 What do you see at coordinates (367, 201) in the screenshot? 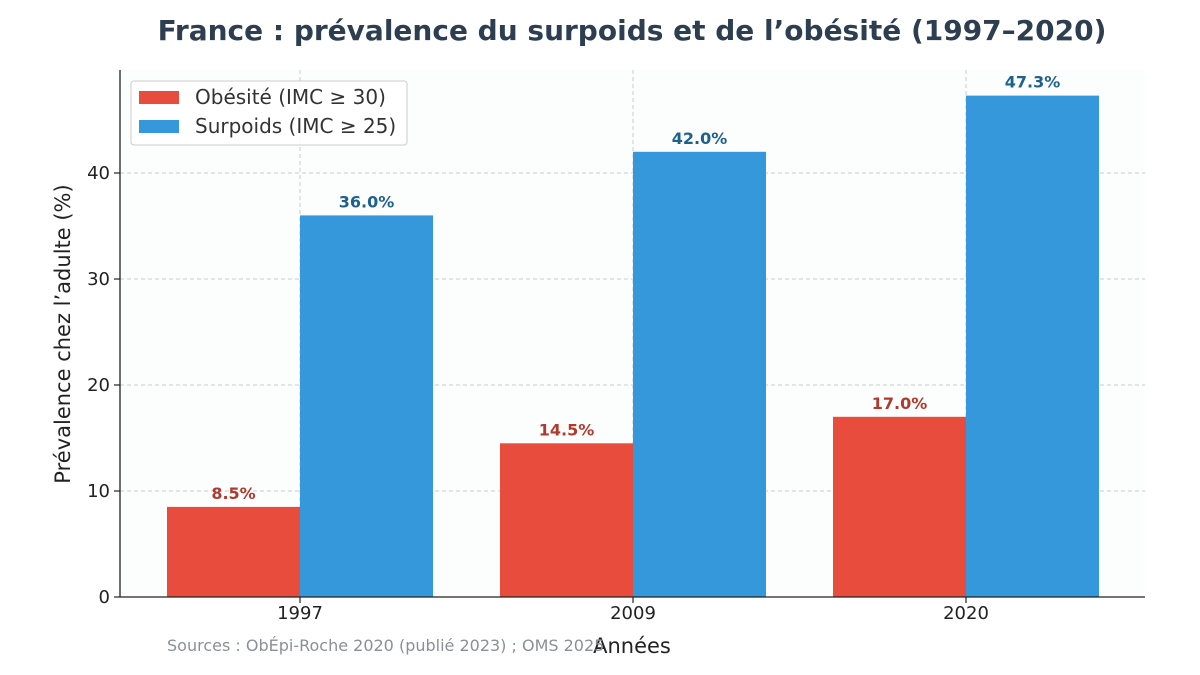
I see `bar-label-surpoids-1997: 36.0%` at bounding box center [367, 201].